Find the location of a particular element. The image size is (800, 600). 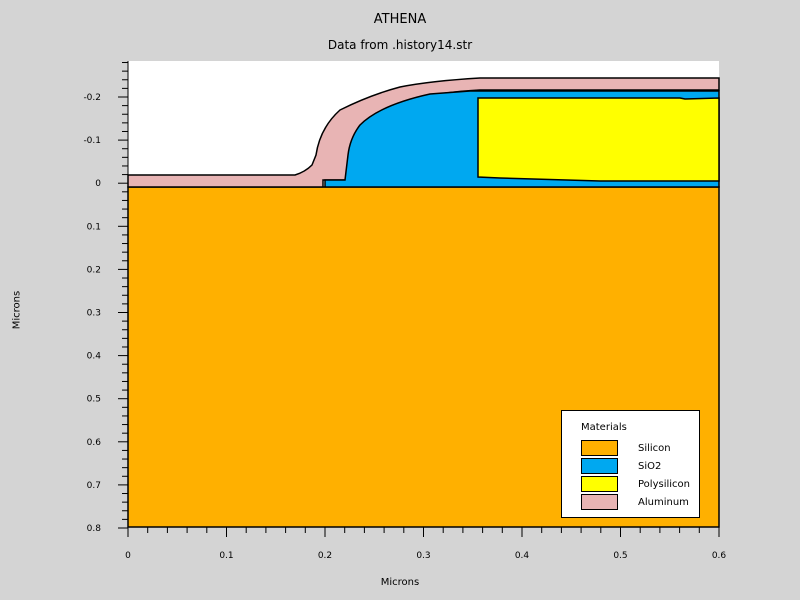

x-tick-label: 0.2 is located at coordinates (325, 556).